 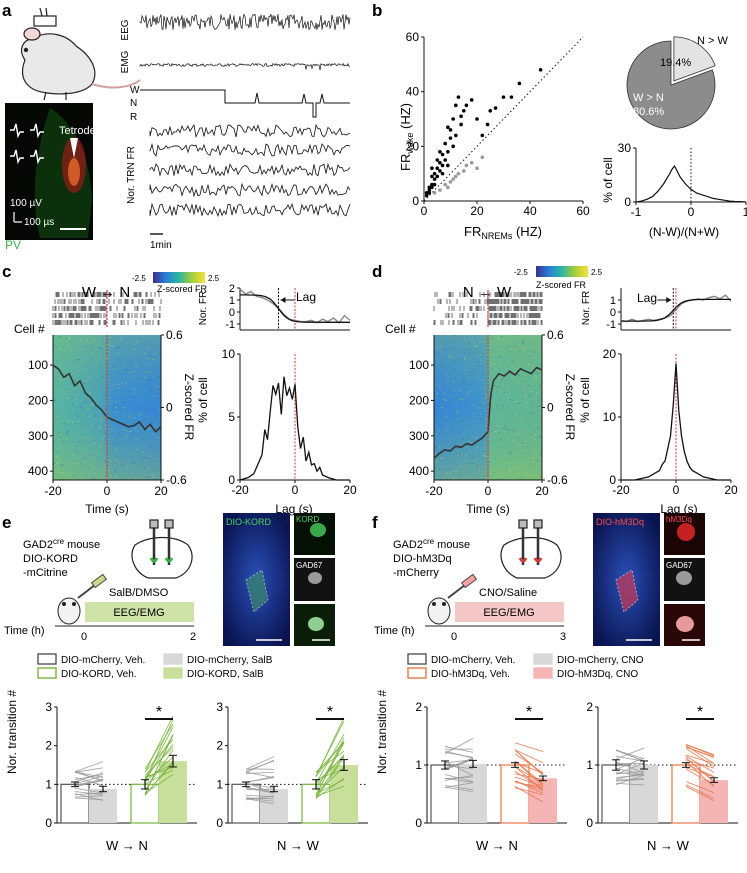 I want to click on pie-pct-n-gt-w: 19.4%, so click(x=675, y=63).